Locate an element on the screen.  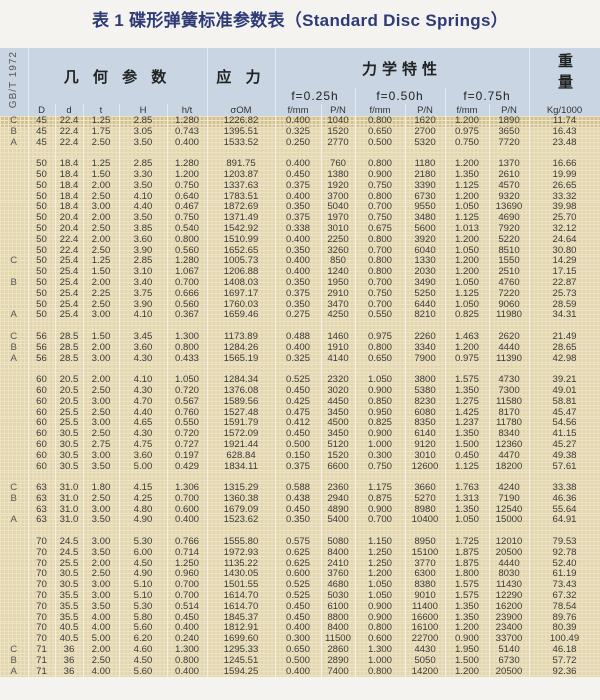
table-cell: 1.125 is located at coordinates (467, 186).